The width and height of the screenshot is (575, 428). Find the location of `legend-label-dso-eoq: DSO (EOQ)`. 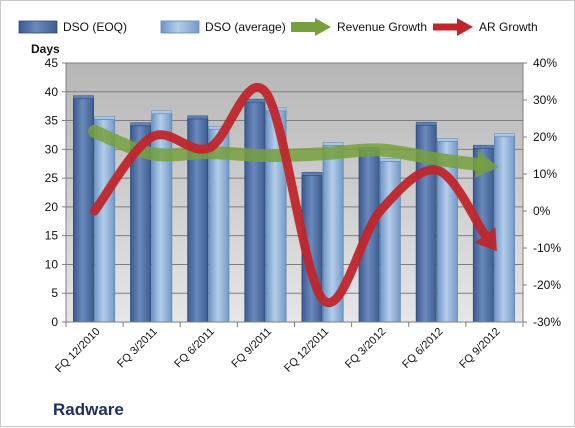

legend-label-dso-eoq: DSO (EOQ) is located at coordinates (95, 27).